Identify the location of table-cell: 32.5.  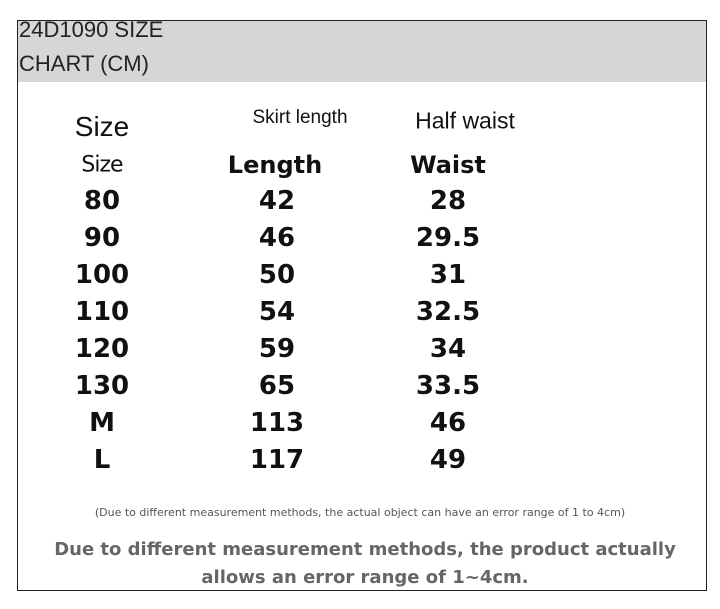
(448, 312).